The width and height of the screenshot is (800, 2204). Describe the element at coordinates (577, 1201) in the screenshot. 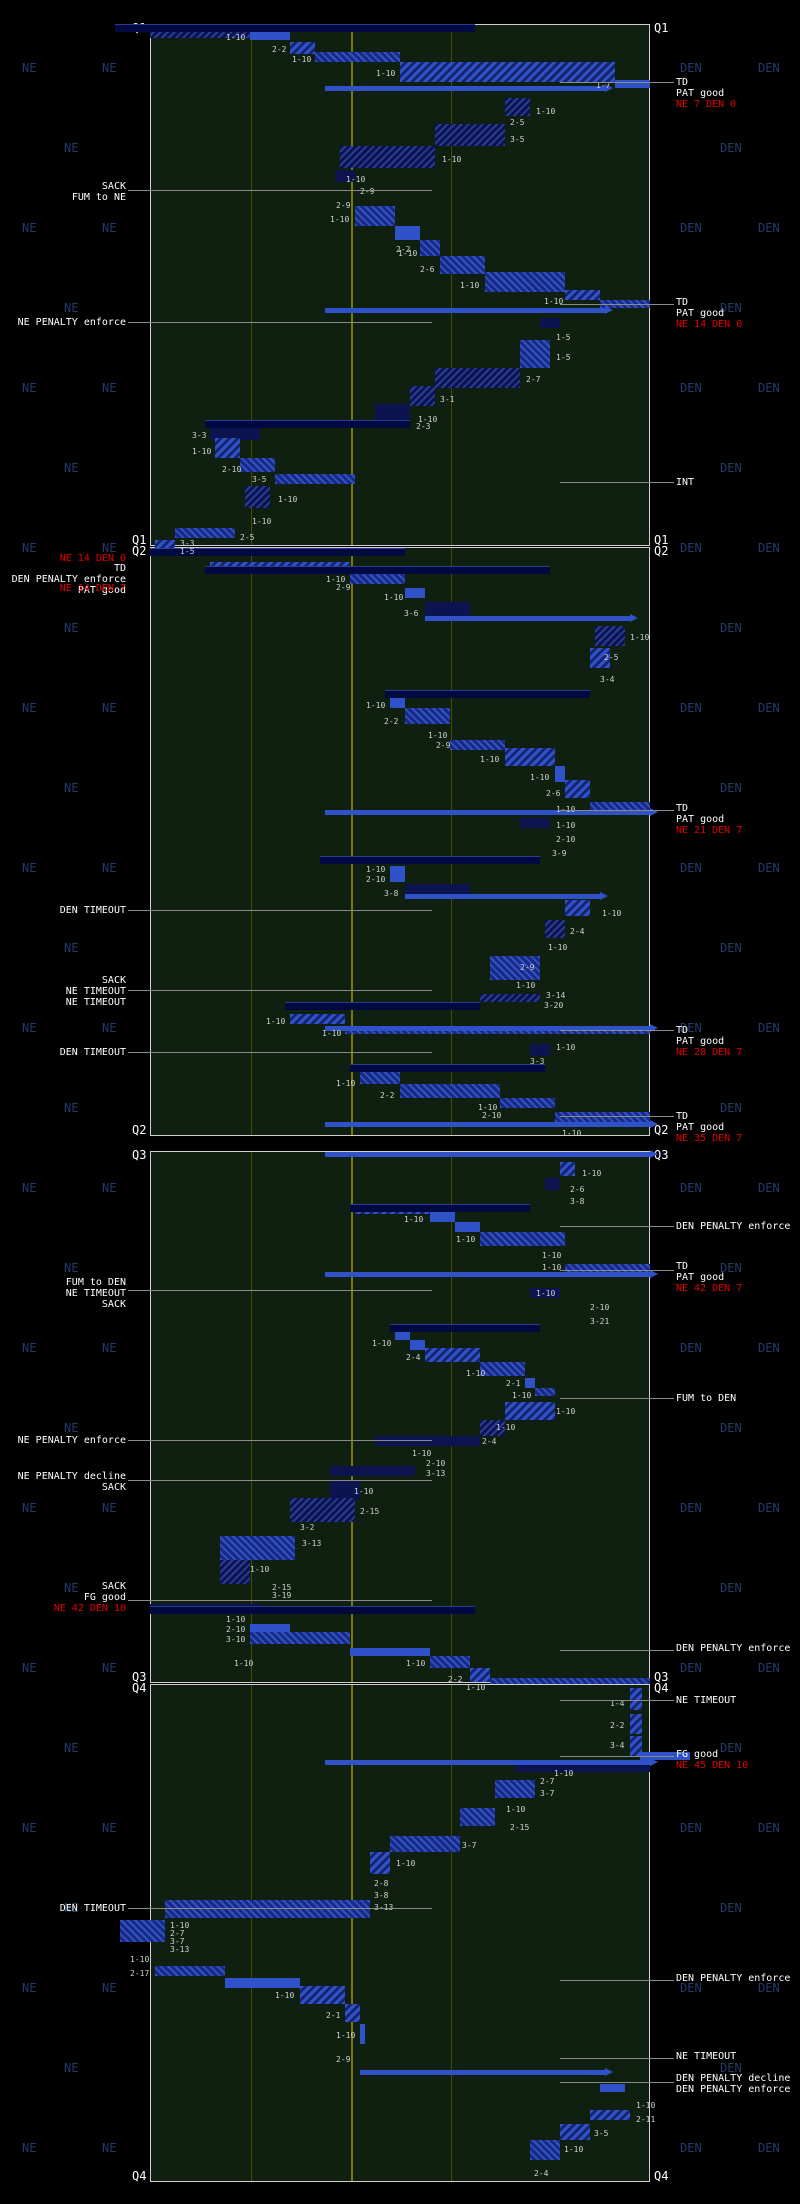

I see `down-distance-label: 3-8` at that location.